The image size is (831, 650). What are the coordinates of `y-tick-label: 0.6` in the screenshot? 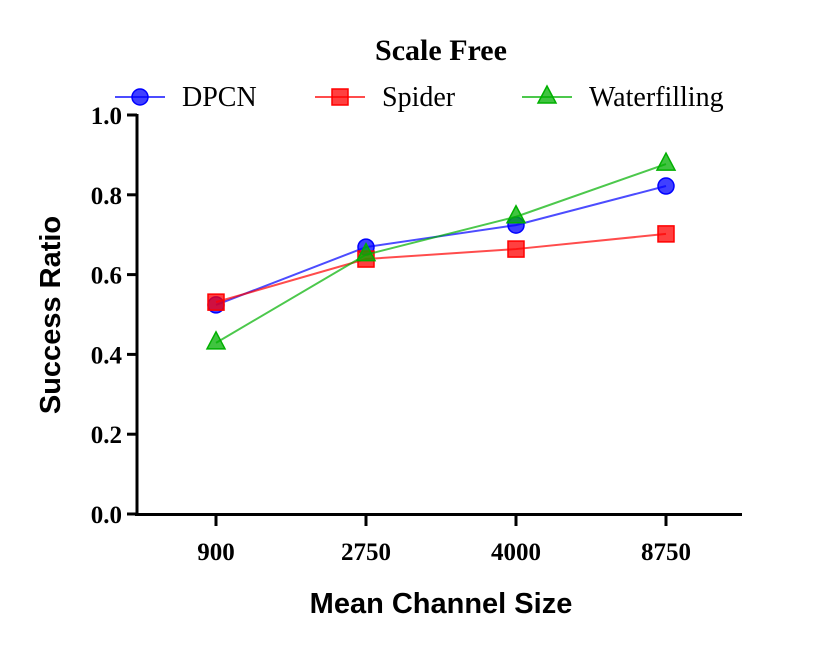 It's located at (106, 276).